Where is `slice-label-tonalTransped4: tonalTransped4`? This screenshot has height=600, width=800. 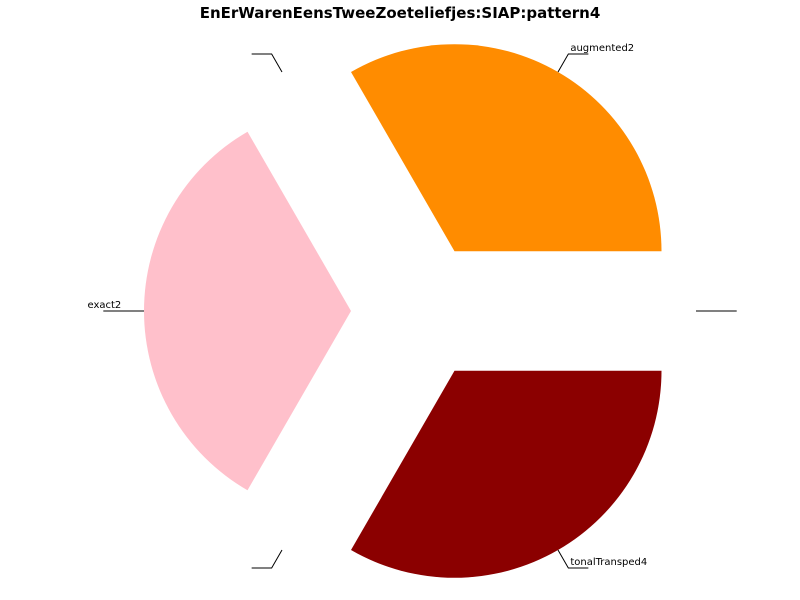 slice-label-tonalTransped4: tonalTransped4 is located at coordinates (608, 562).